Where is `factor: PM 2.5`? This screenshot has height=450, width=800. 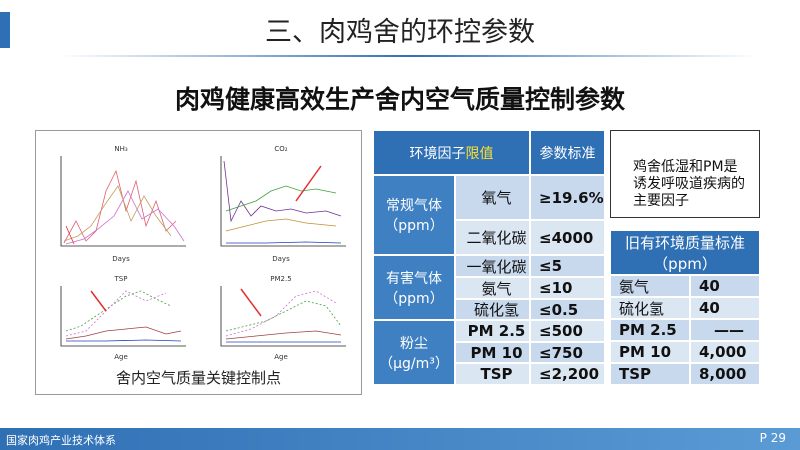
factor: PM 2.5 is located at coordinates (492, 331).